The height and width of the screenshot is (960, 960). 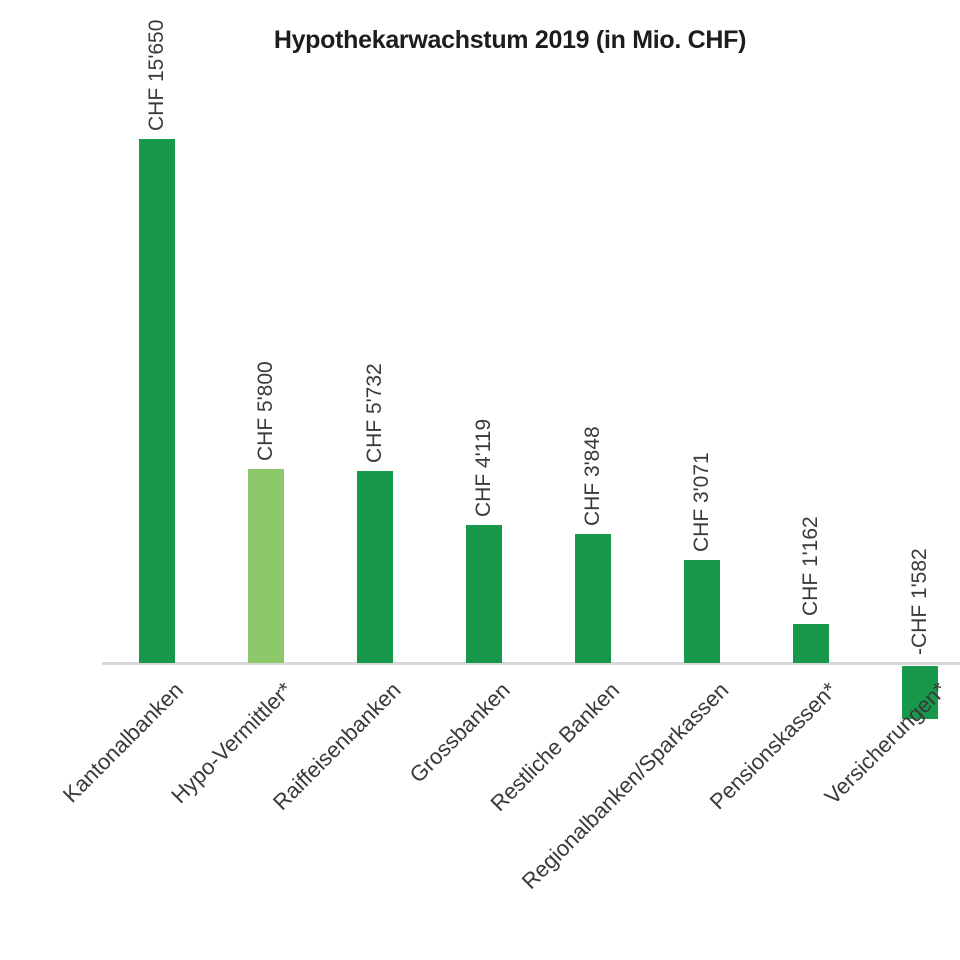 I want to click on bar-raiffeisenbanken, so click(x=375, y=567).